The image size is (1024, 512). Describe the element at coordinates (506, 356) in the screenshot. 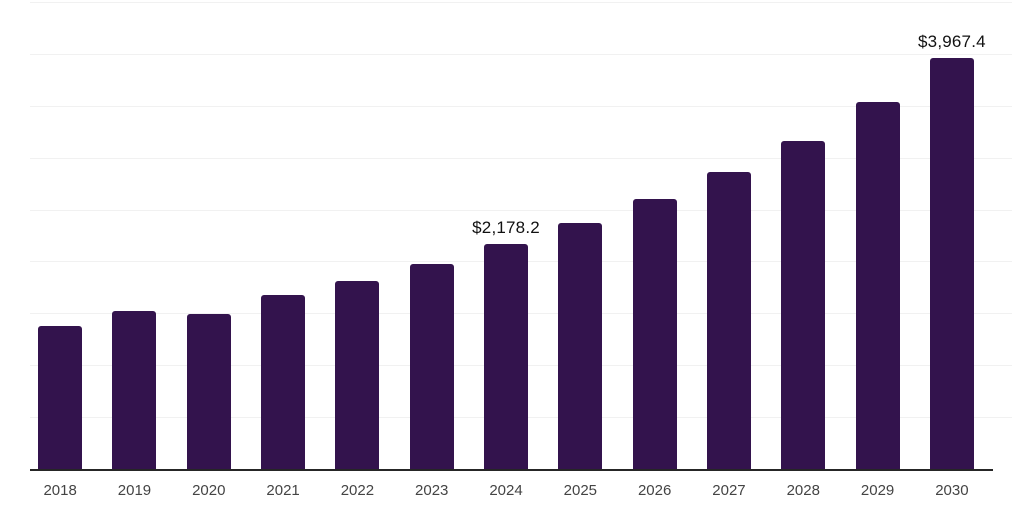

I see `bar-2024` at that location.